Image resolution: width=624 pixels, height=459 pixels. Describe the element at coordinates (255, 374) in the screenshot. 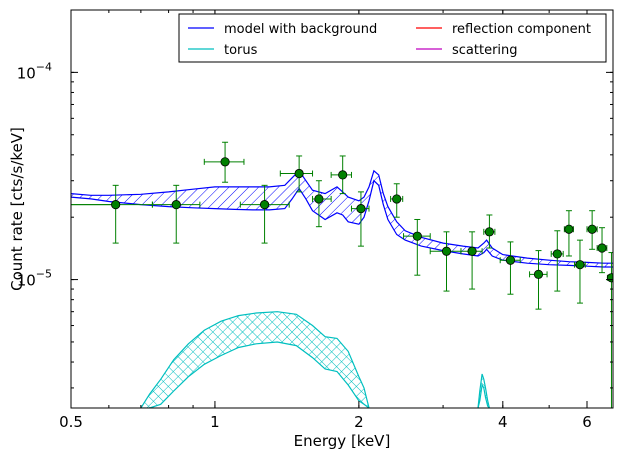

I see `torus-band-lower` at that location.